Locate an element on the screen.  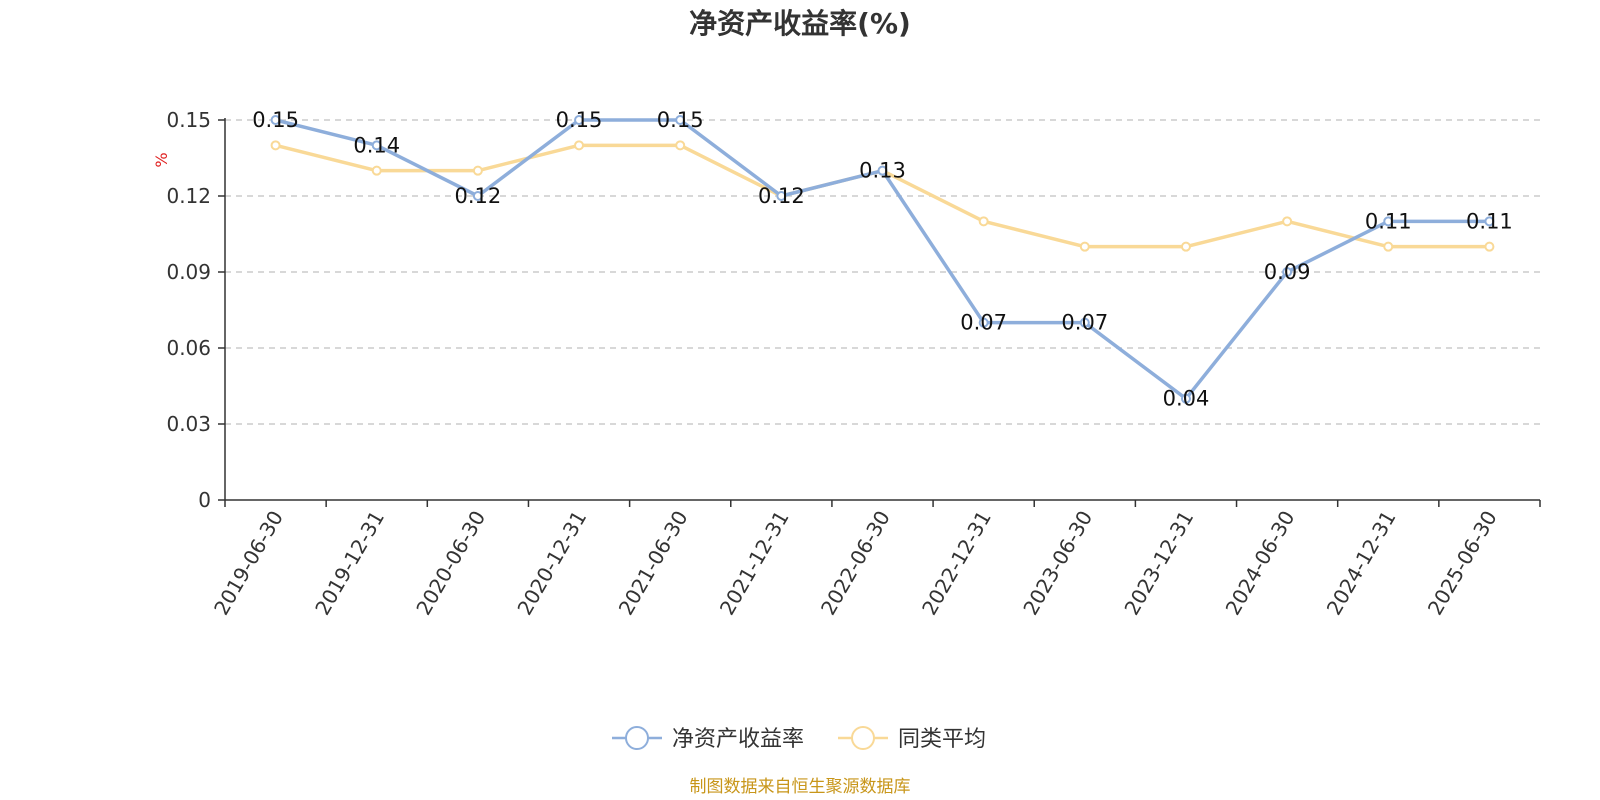
x-tick-label: 2024-06-30 is located at coordinates (1260, 563).